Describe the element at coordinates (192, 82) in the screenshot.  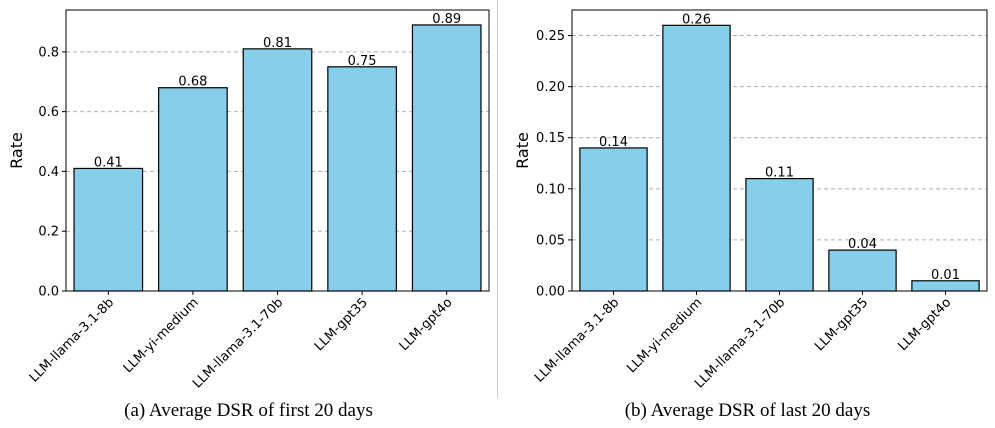
I see `bar-value-label: 0.68` at that location.